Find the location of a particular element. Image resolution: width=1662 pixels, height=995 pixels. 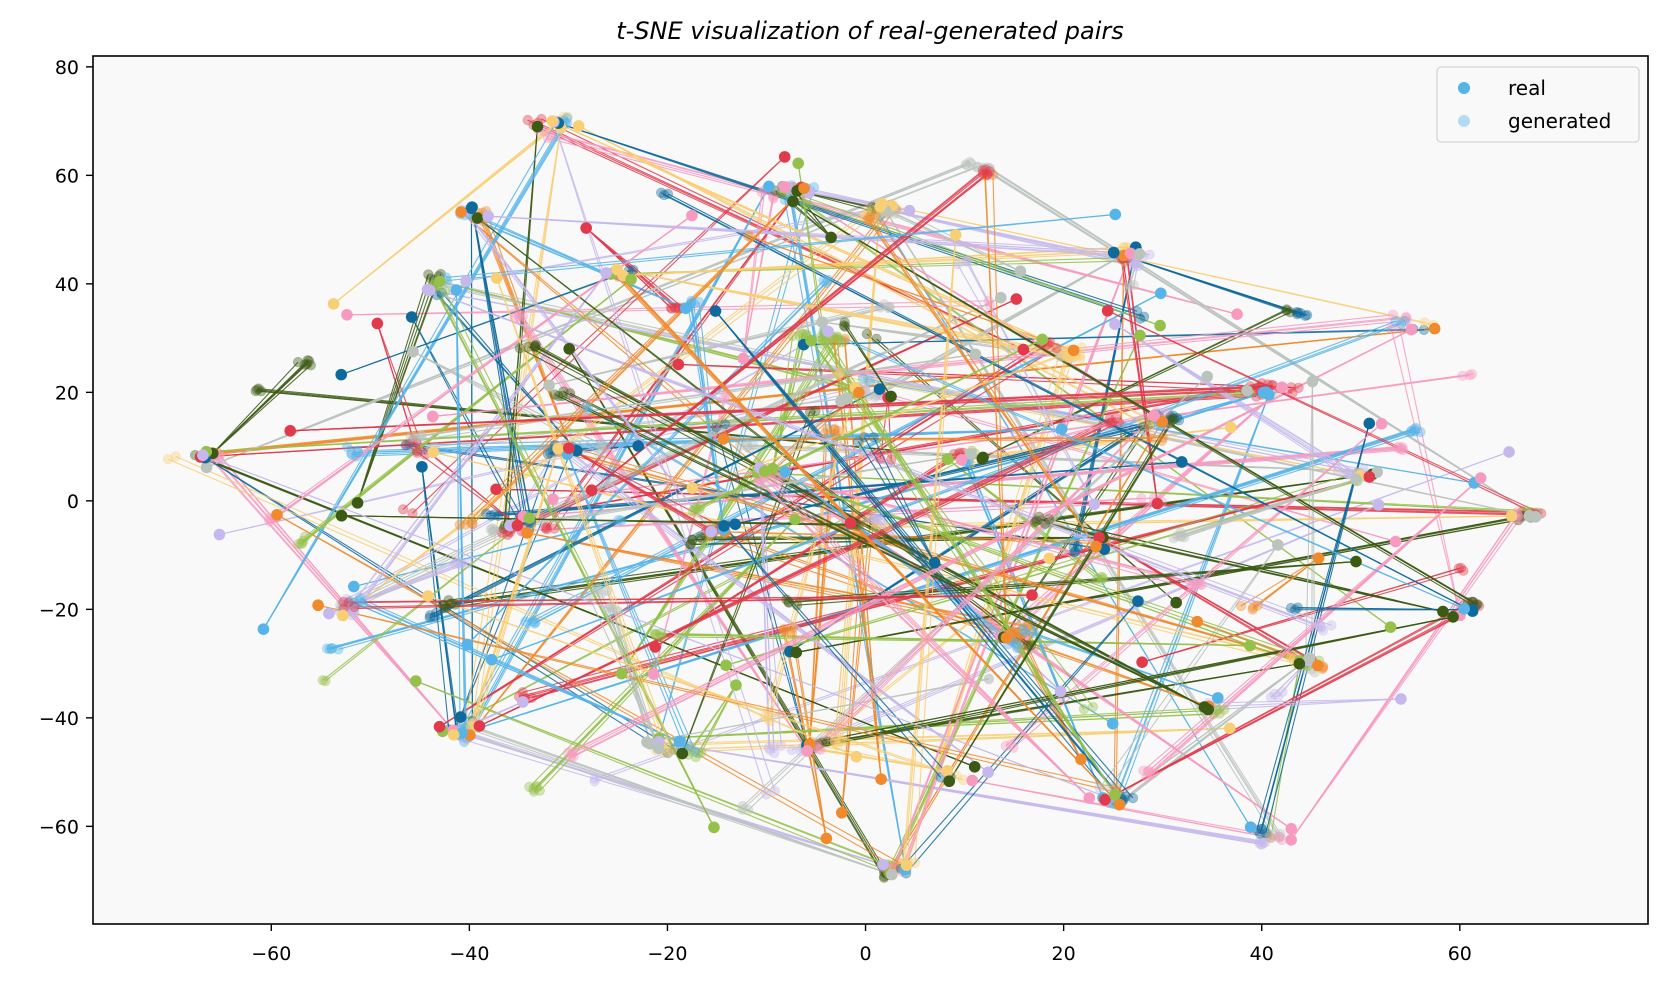

y-tick-label: −20 is located at coordinates (59, 610).